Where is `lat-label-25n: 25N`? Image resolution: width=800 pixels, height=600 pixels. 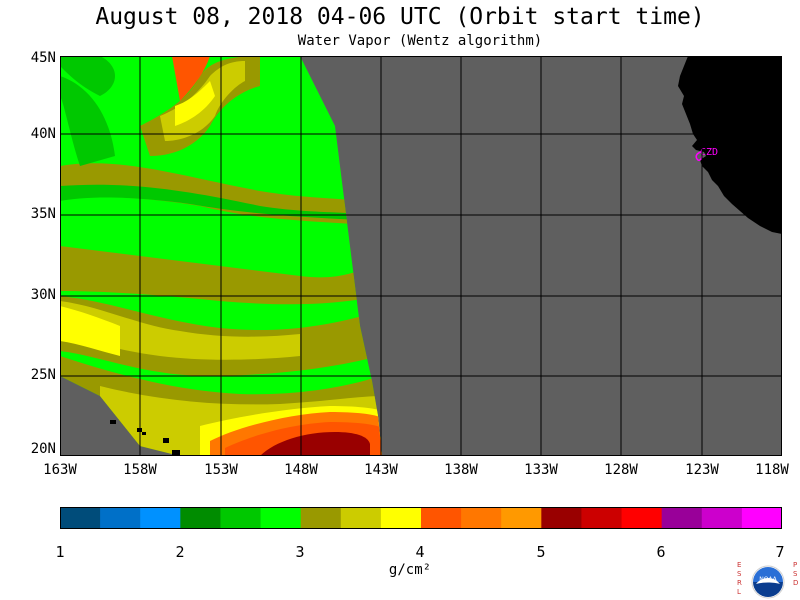 lat-label-25n: 25N is located at coordinates (43, 375).